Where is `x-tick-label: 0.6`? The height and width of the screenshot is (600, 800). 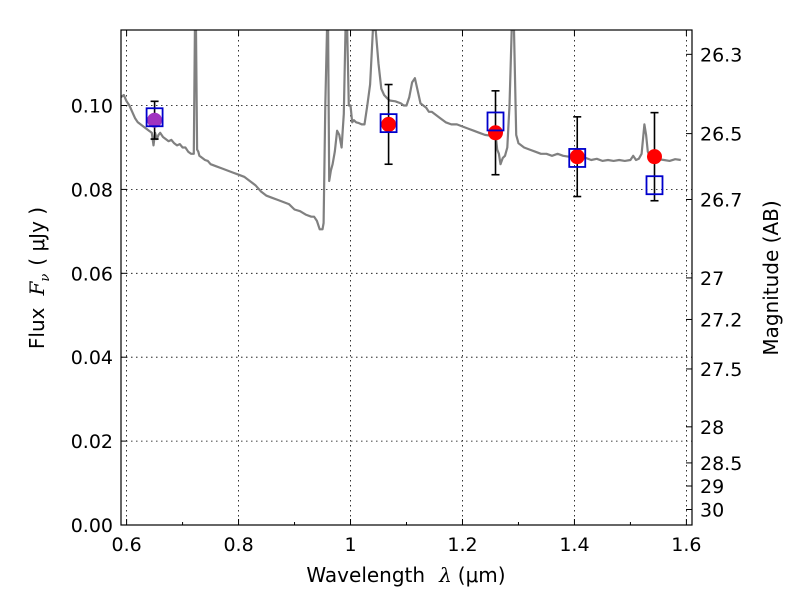
x-tick-label: 0.6 is located at coordinates (126, 545).